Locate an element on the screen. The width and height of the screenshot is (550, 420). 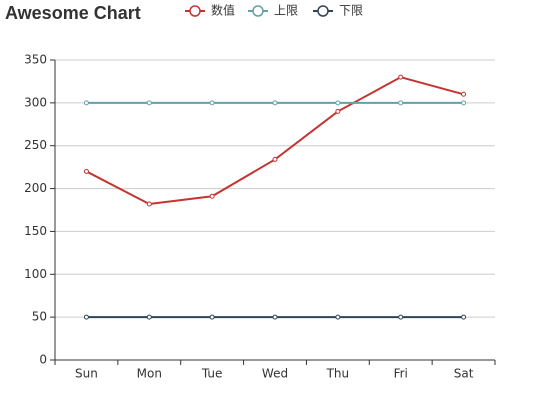
y-tick-label: 300 is located at coordinates (35, 102).